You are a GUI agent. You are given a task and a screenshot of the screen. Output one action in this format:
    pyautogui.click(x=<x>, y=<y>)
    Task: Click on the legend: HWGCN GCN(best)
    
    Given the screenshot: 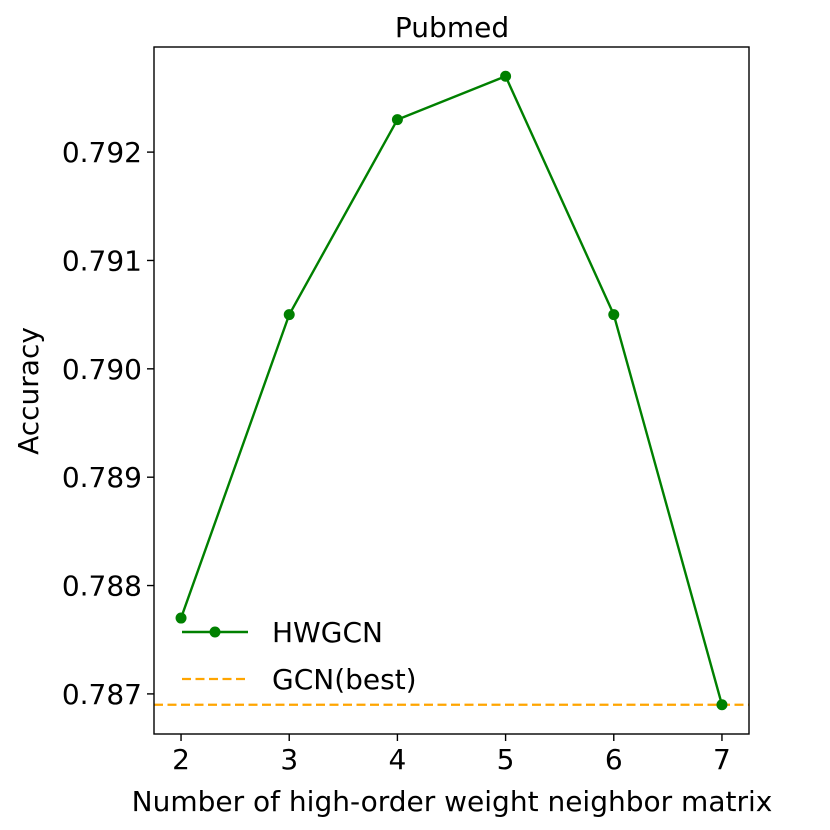 What is the action you would take?
    pyautogui.click(x=299, y=656)
    